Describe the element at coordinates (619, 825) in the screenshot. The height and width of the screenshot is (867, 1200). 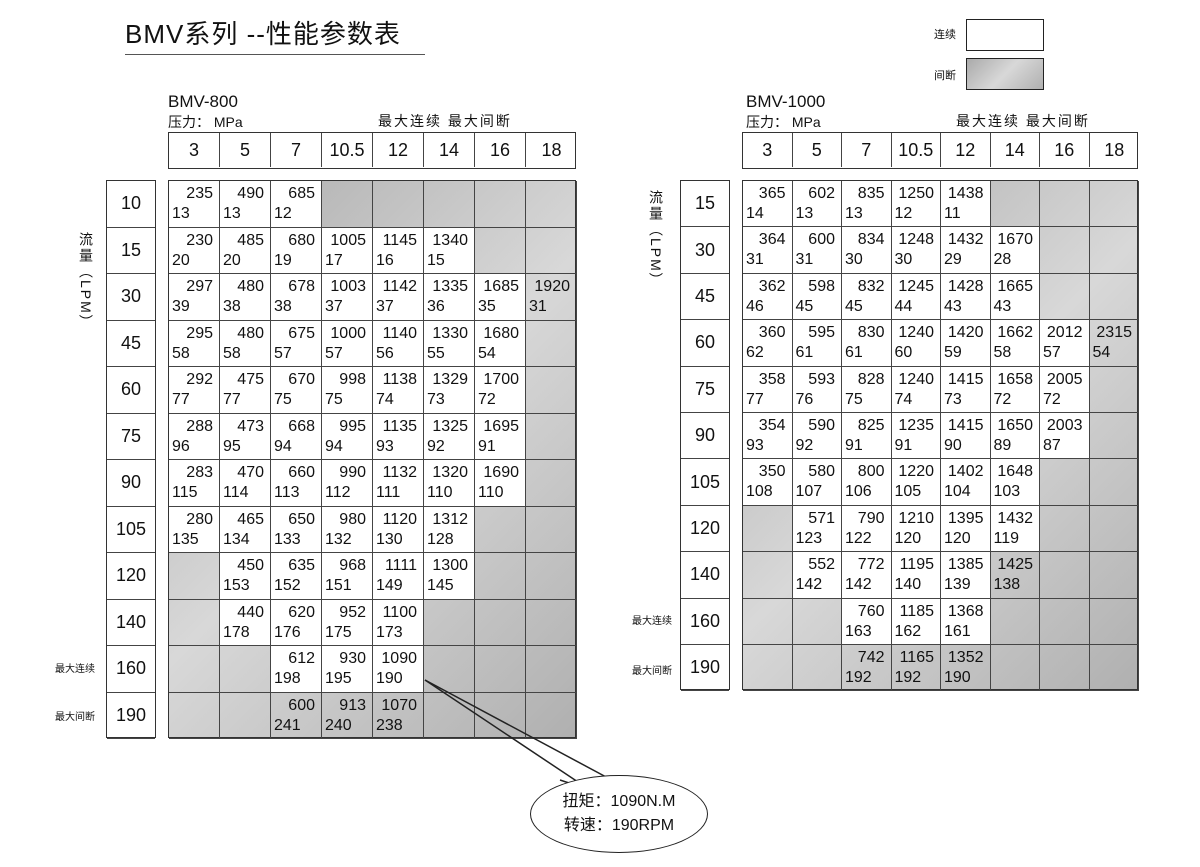
I see `callout-speed: 转速：190RPM` at that location.